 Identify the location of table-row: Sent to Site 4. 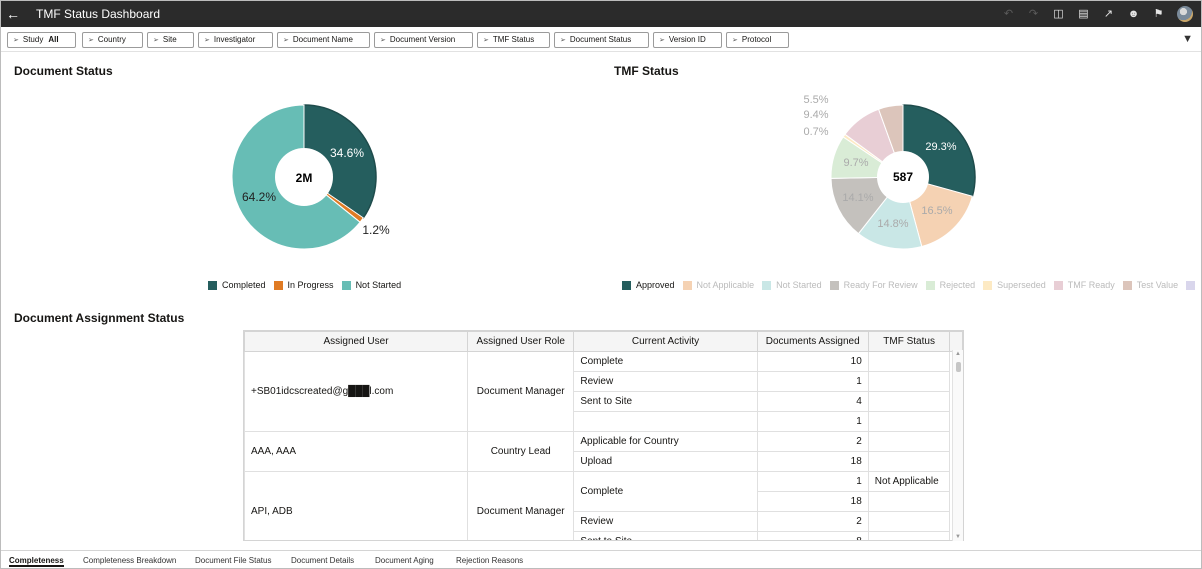
(604, 401).